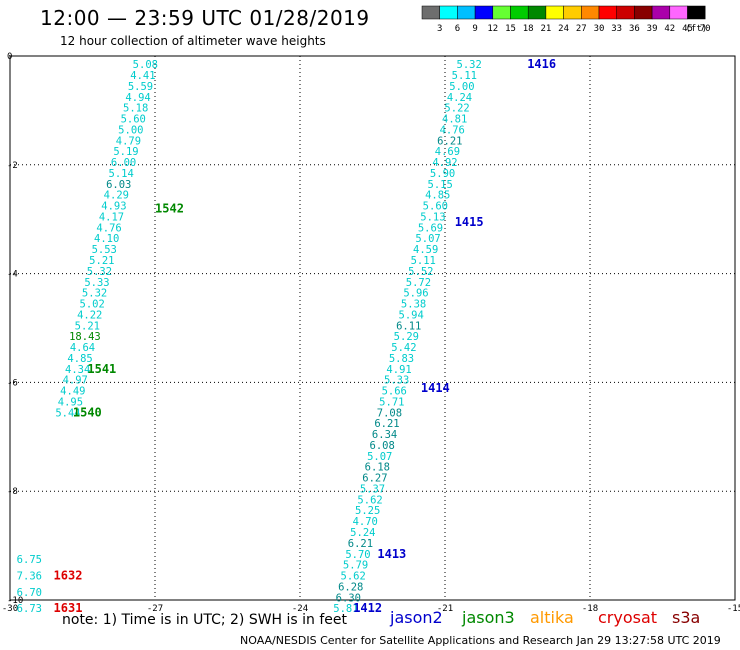 Image resolution: width=740 pixels, height=650 pixels. I want to click on y-tick-label: -6, so click(12, 383).